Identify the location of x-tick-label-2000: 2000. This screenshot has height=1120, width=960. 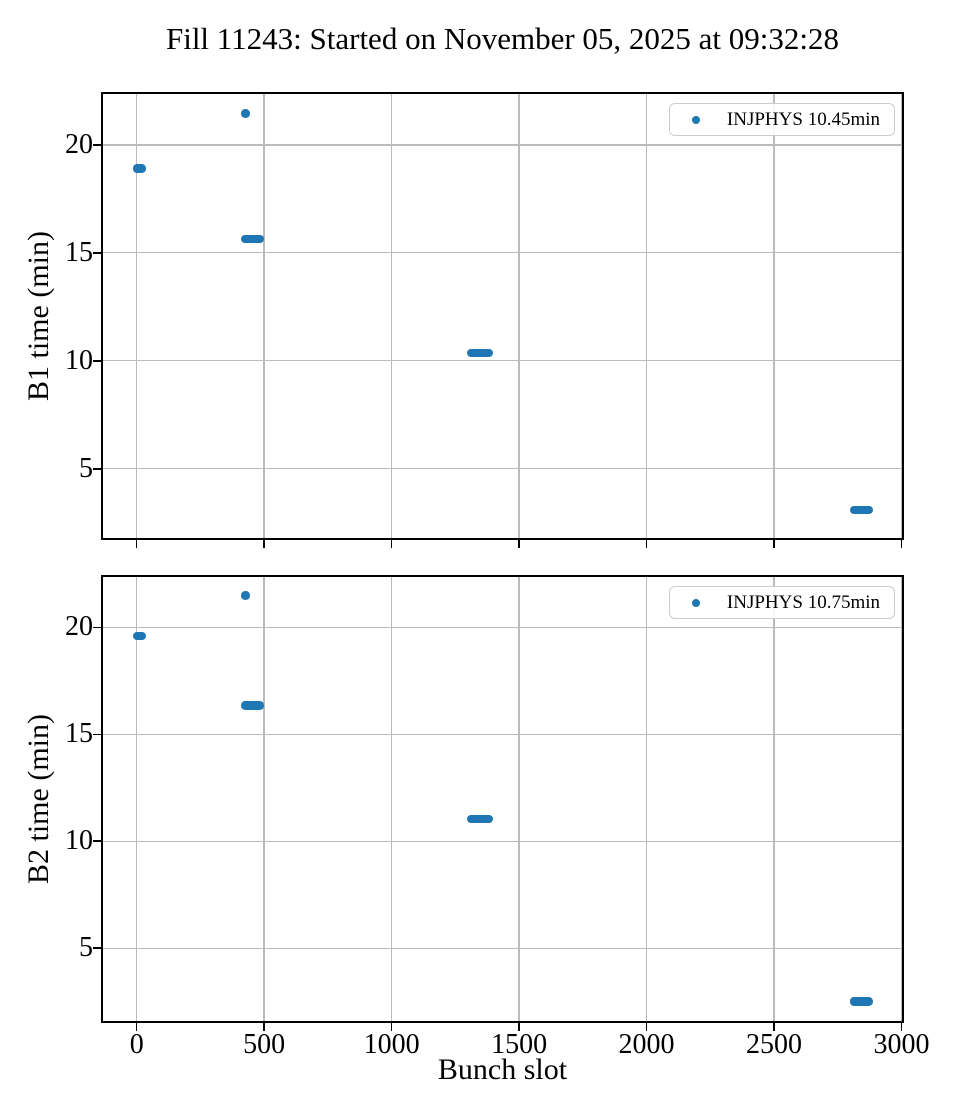
(646, 1044).